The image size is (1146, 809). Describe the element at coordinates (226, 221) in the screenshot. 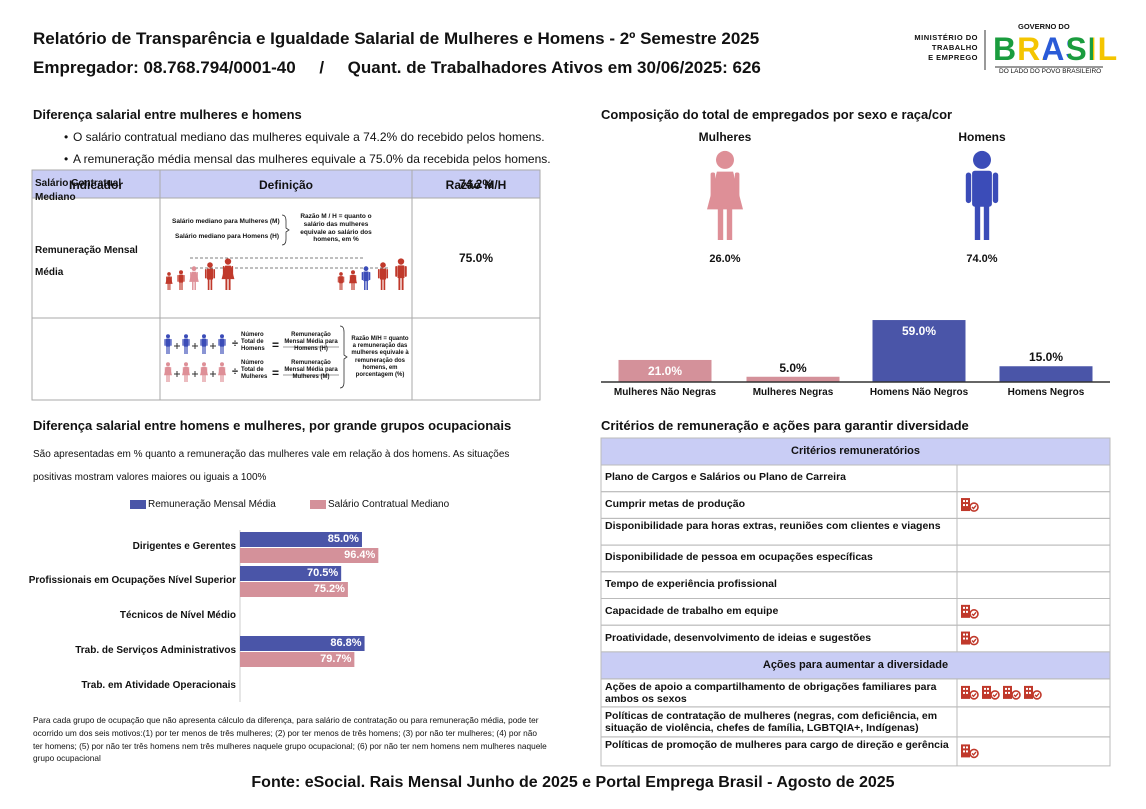

I see `definition-text: Salário mediano para Mulheres (M)` at that location.